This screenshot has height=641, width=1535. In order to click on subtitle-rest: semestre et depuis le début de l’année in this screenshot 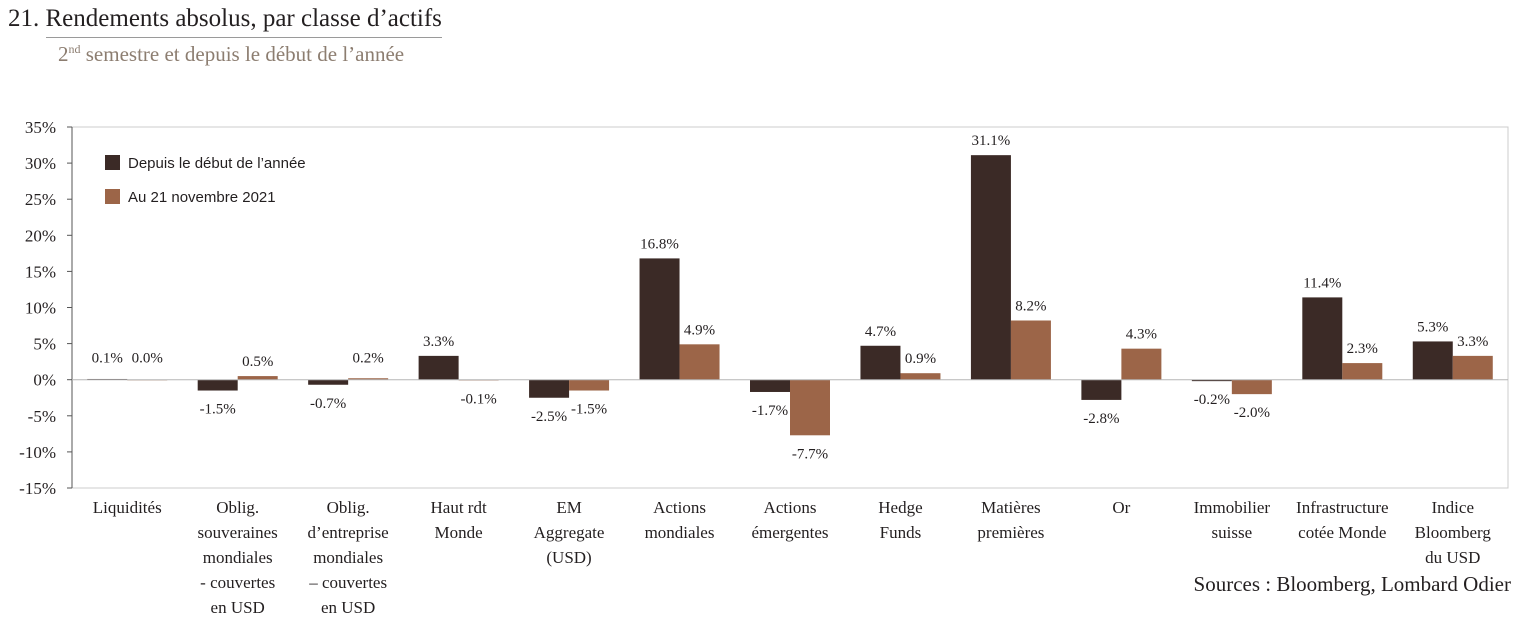, I will do `click(242, 54)`.